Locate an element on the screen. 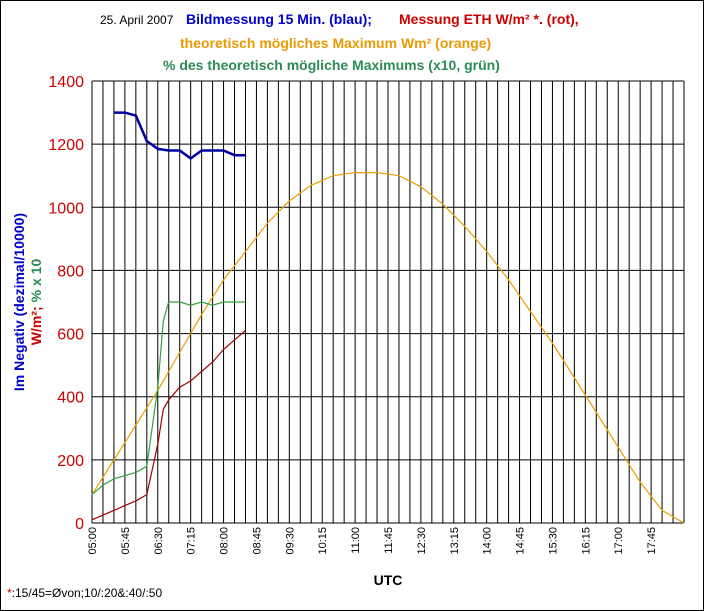 This screenshot has height=611, width=704. y-tick-label: 1200 is located at coordinates (66, 145).